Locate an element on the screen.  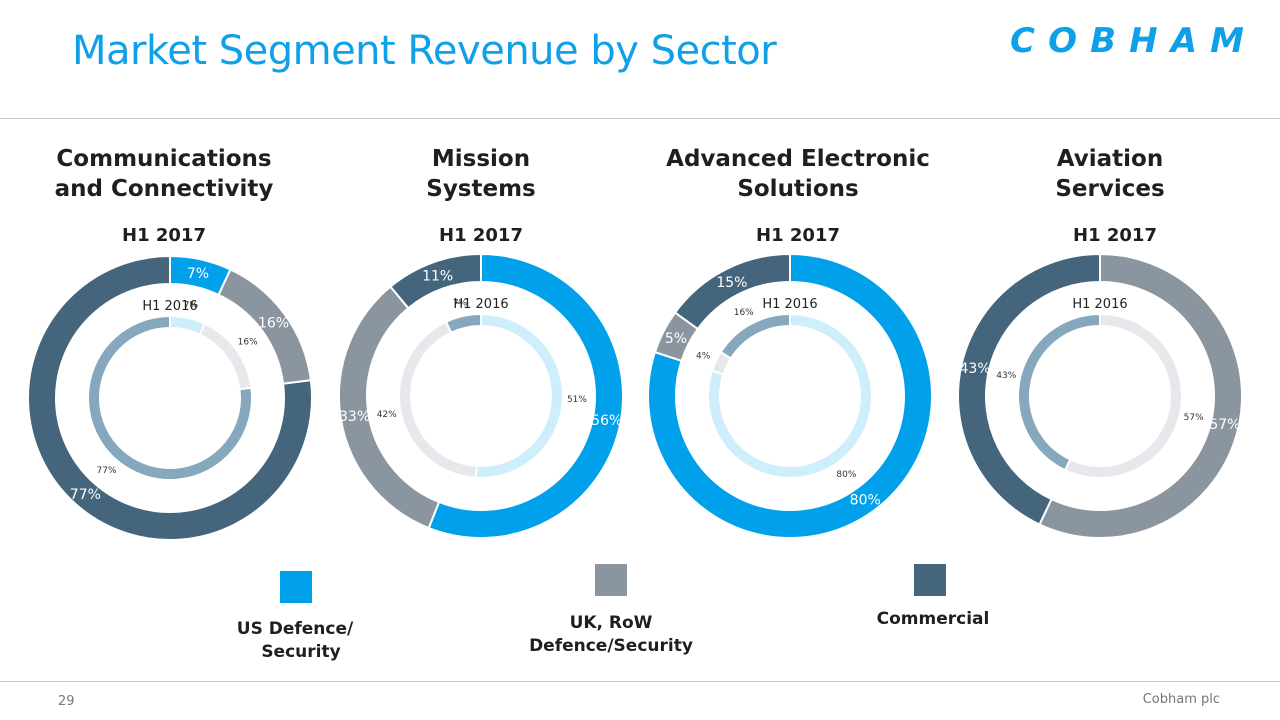
sector-title-line: Aviation is located at coordinates (1110, 159).